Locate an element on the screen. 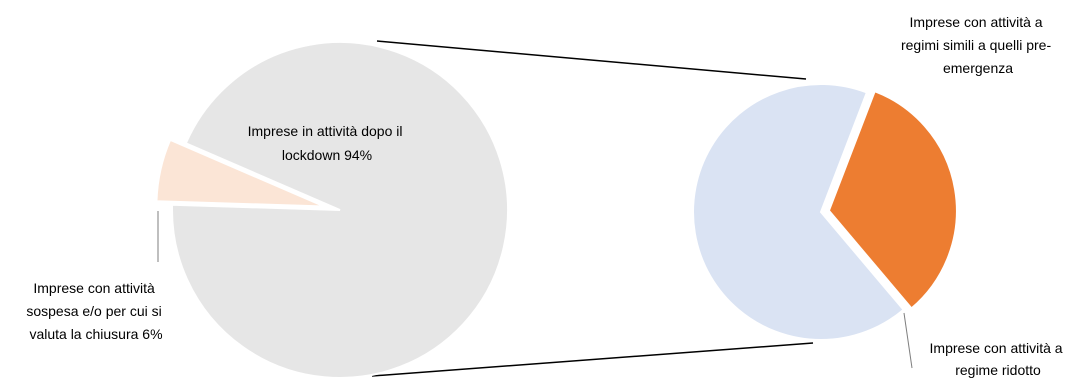 This screenshot has height=378, width=1084. label-sospesa-line-1: Imprese con attività is located at coordinates (94, 288).